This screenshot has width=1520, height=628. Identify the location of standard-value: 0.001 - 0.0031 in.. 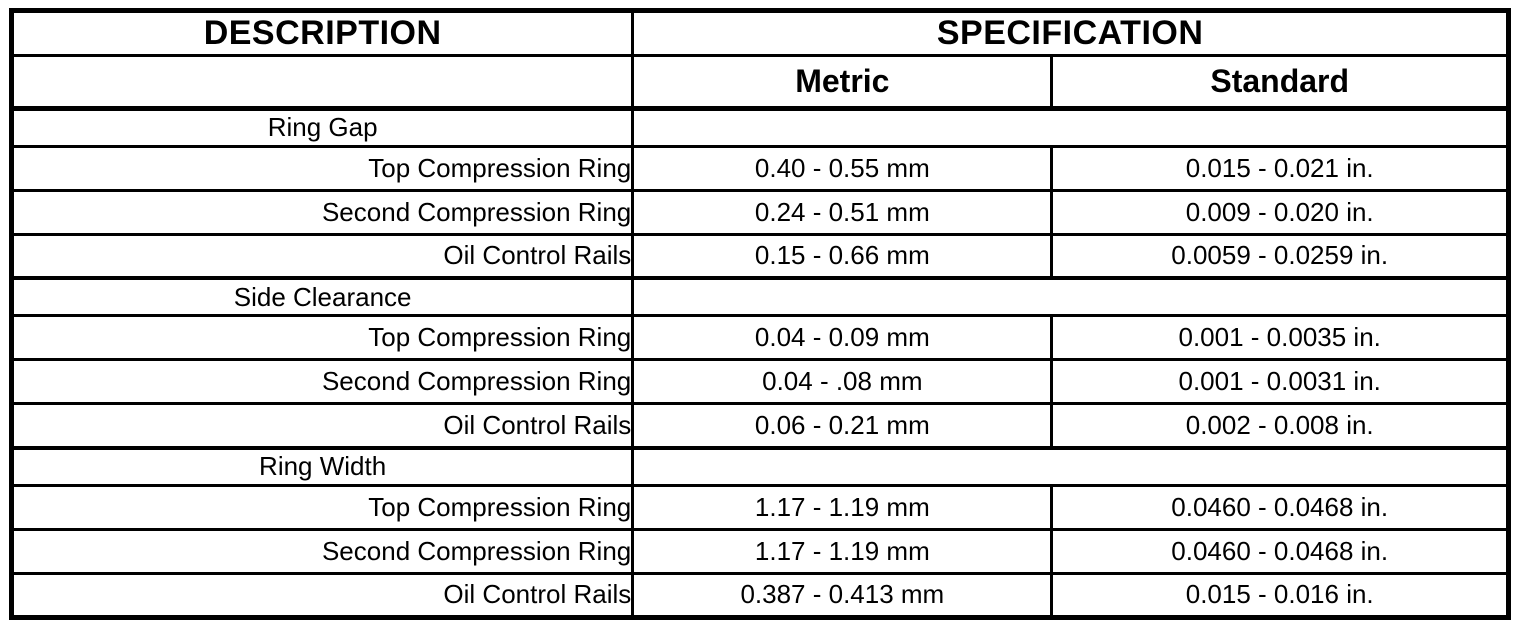
(1280, 382).